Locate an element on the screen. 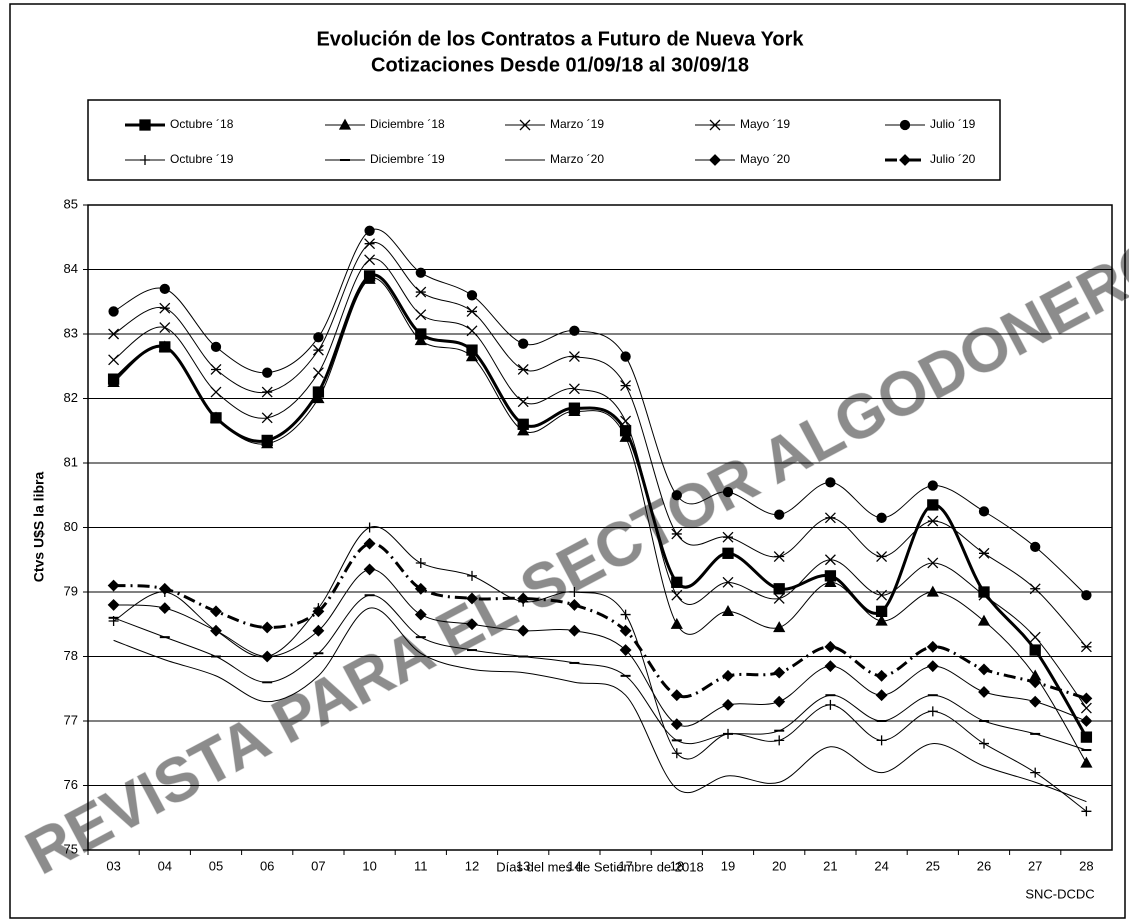 This screenshot has width=1129, height=921. y-tick-label: 76 is located at coordinates (71, 784).